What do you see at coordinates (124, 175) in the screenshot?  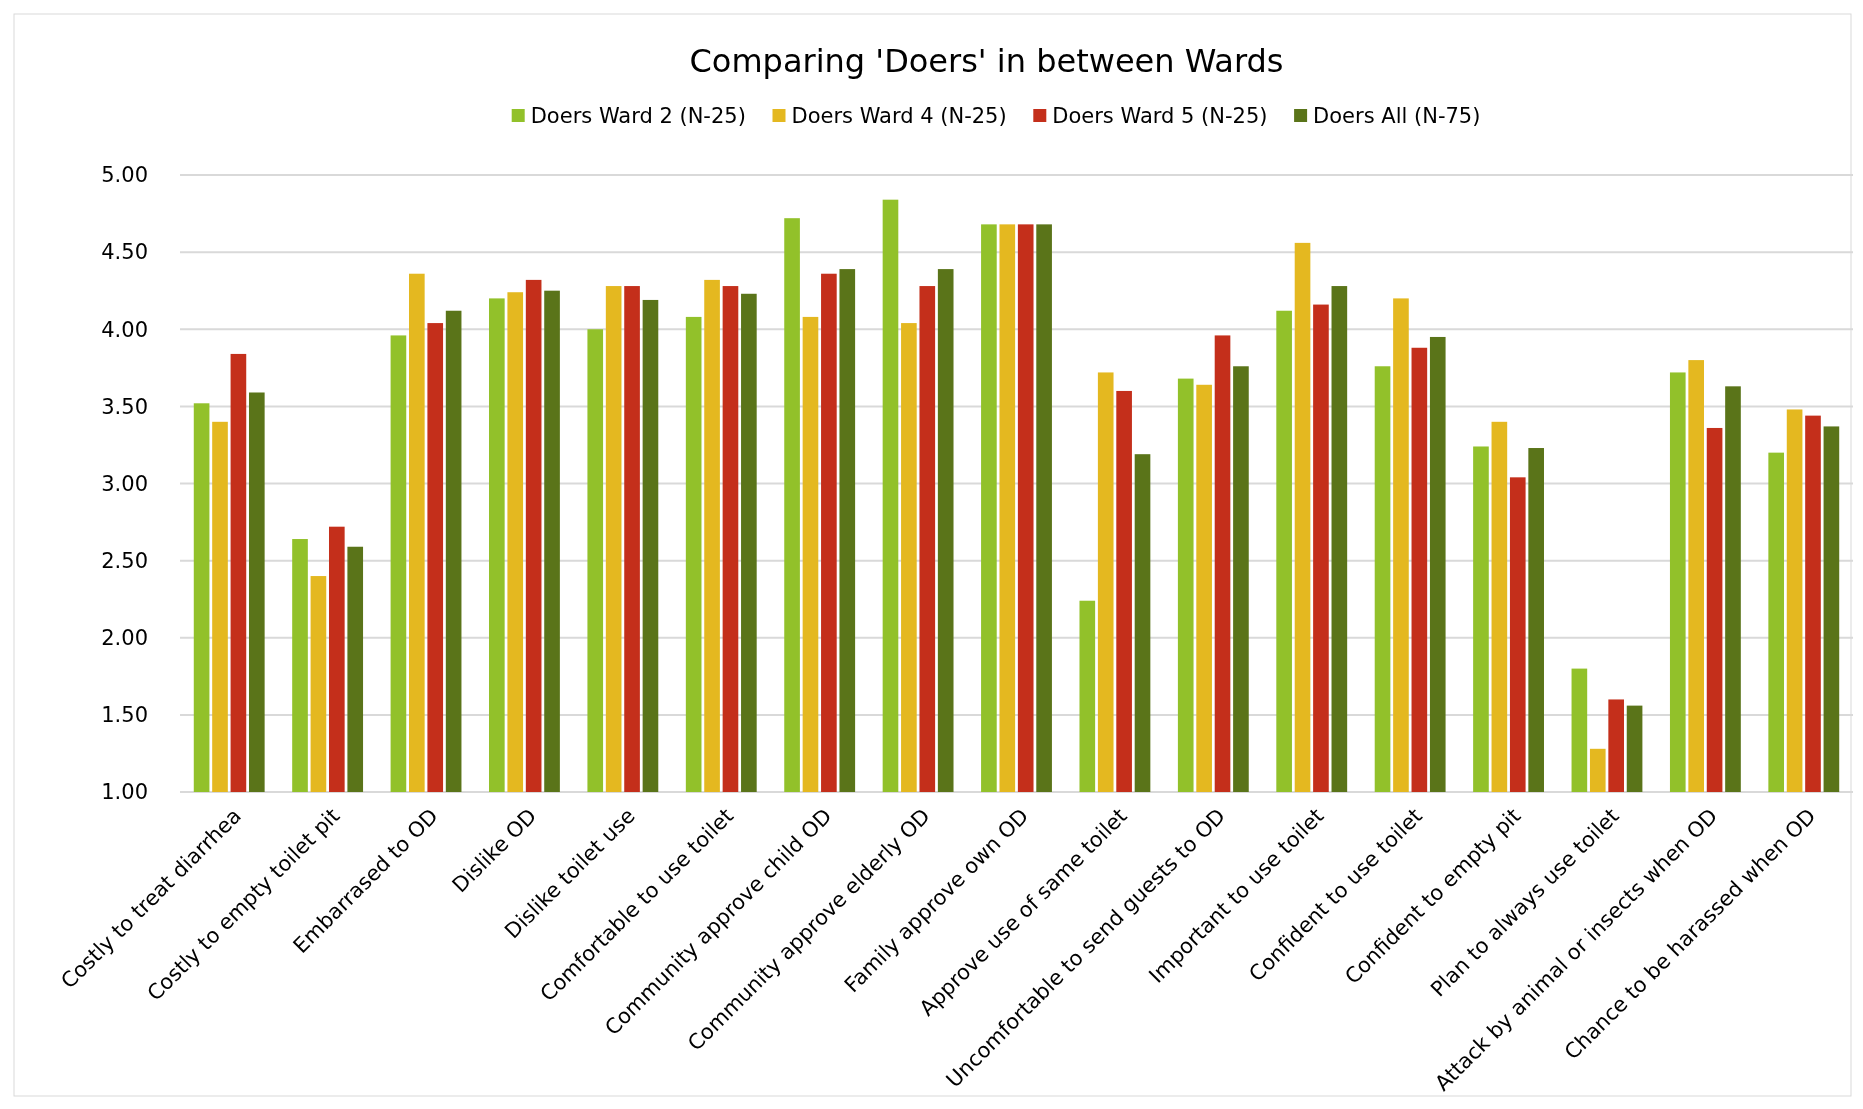 I see `y-tick-label: 5.00` at bounding box center [124, 175].